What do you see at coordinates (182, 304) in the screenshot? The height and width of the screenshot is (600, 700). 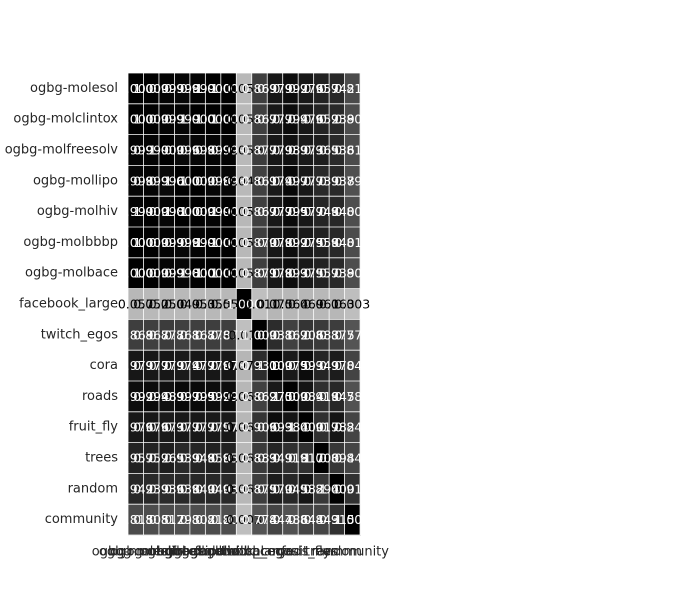 I see `cell-value-label: 0.049` at bounding box center [182, 304].